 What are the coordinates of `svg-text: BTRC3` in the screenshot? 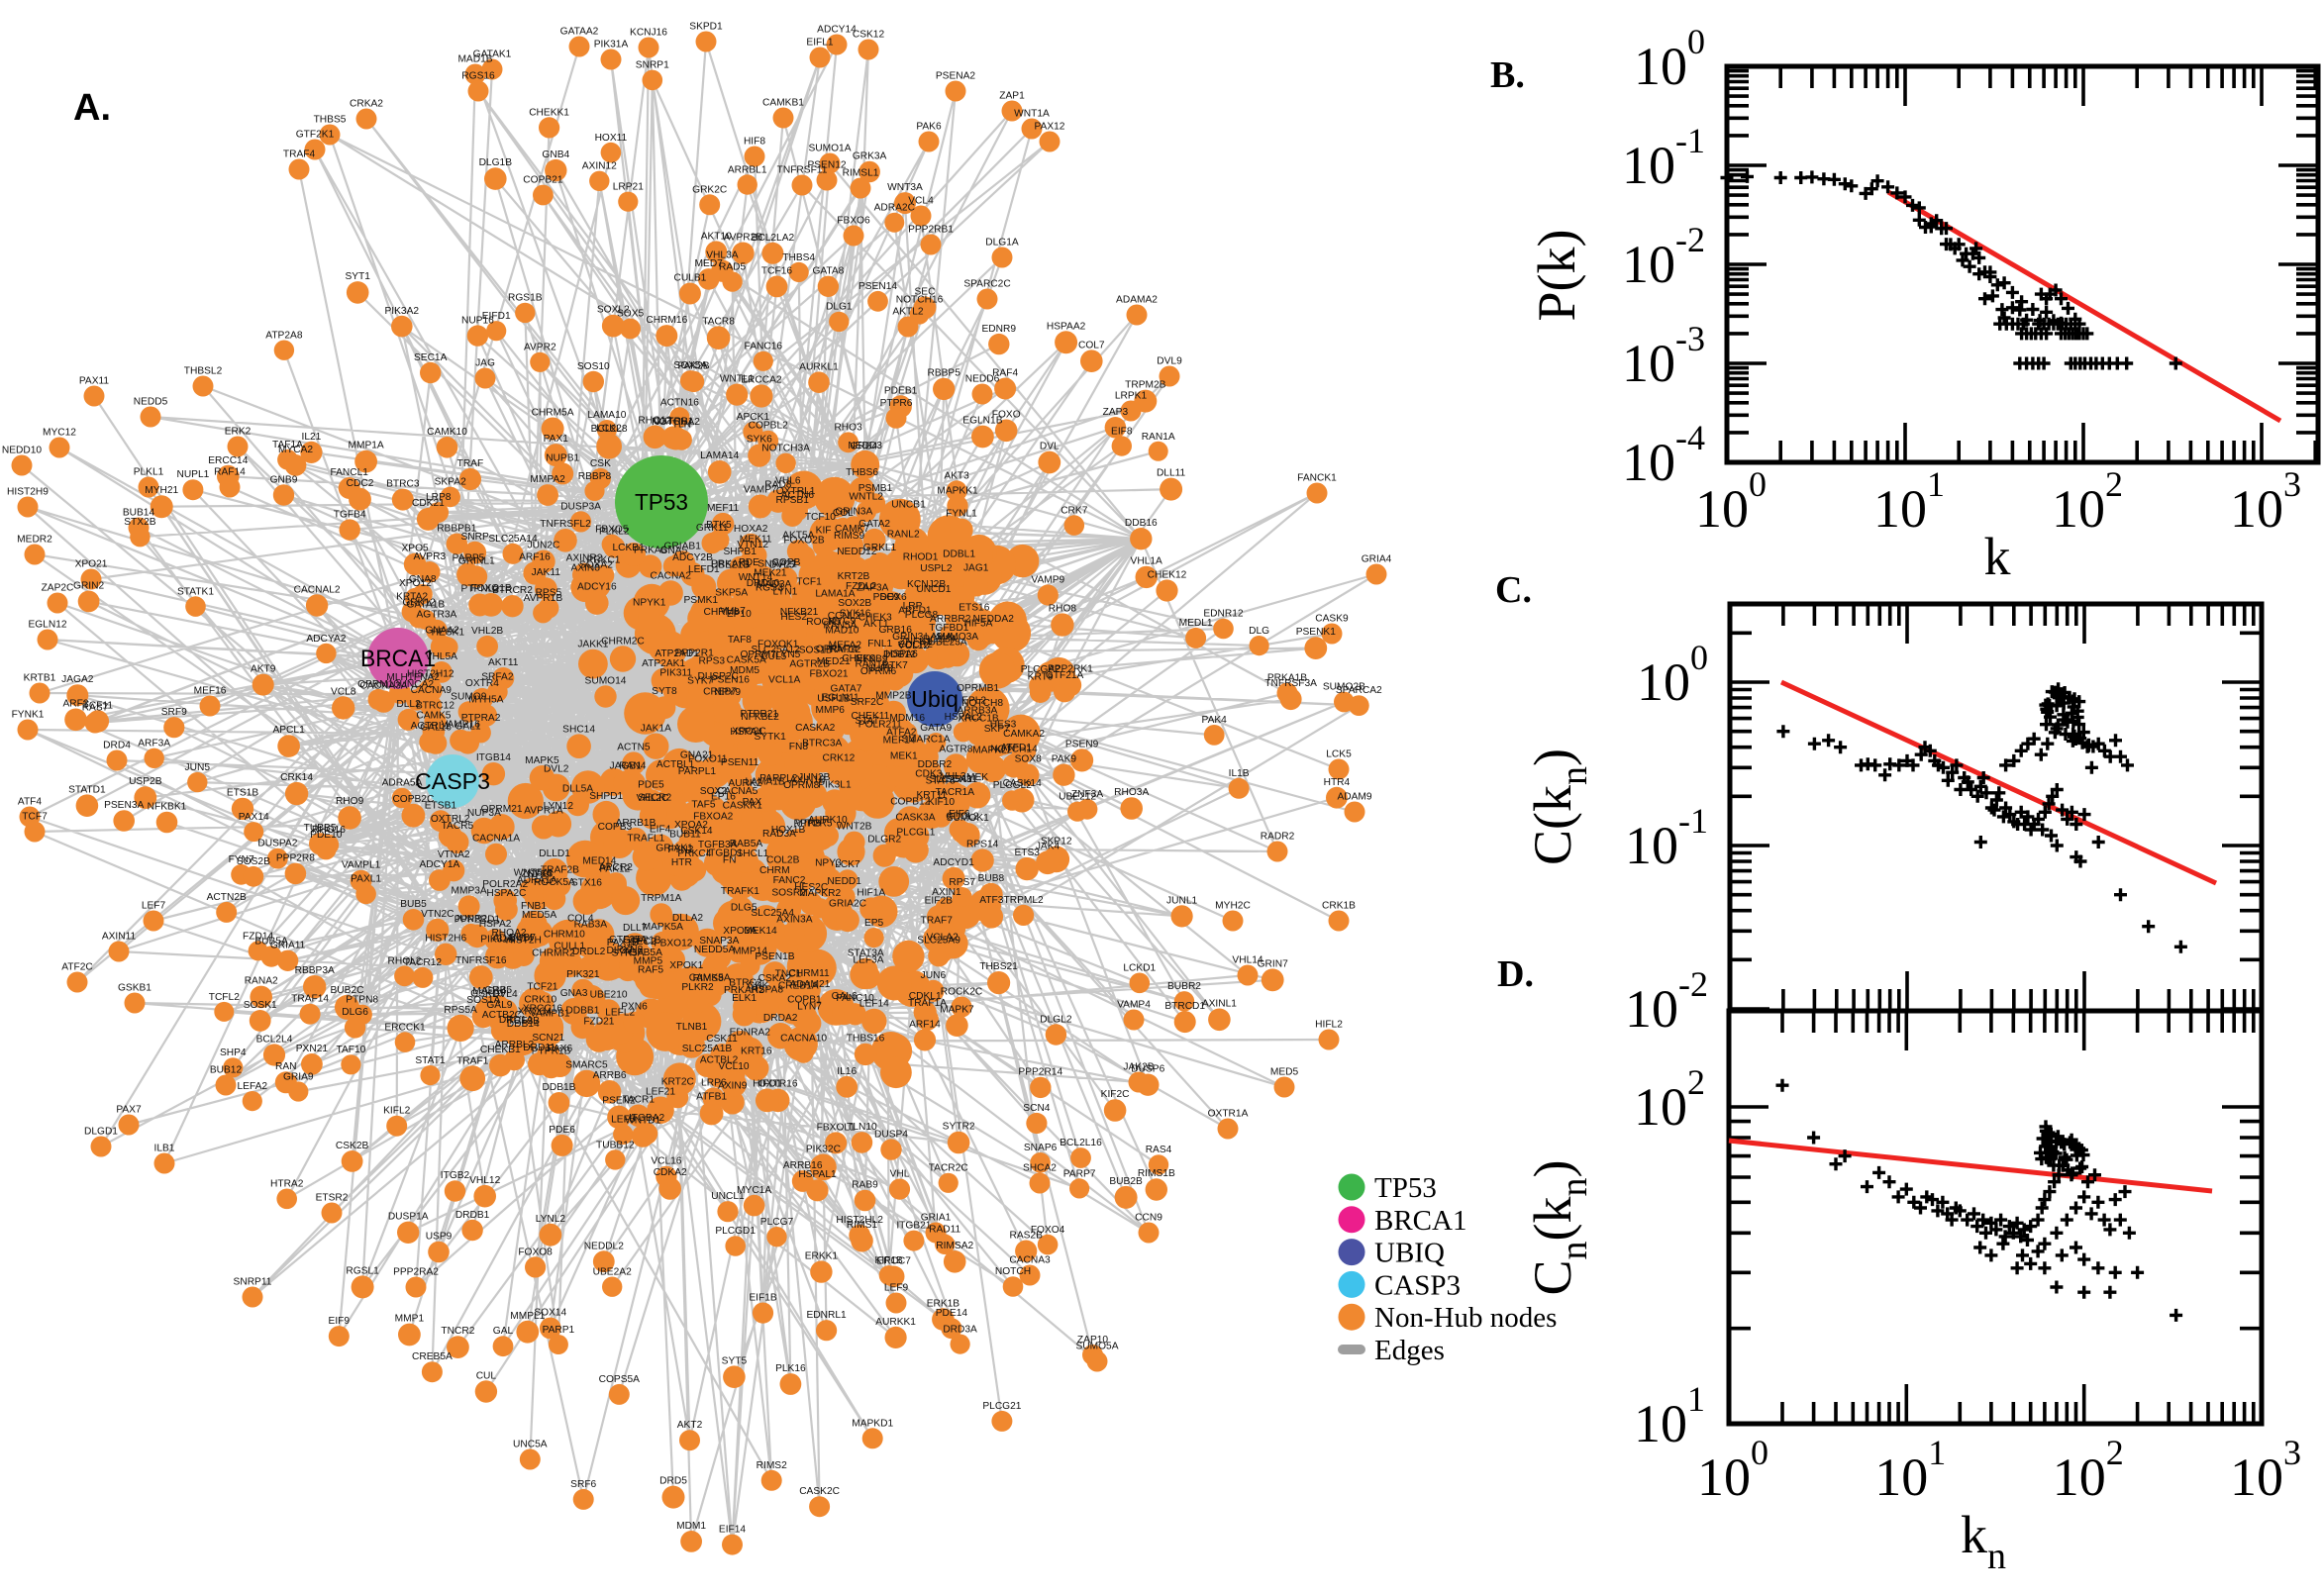 It's located at (403, 484).